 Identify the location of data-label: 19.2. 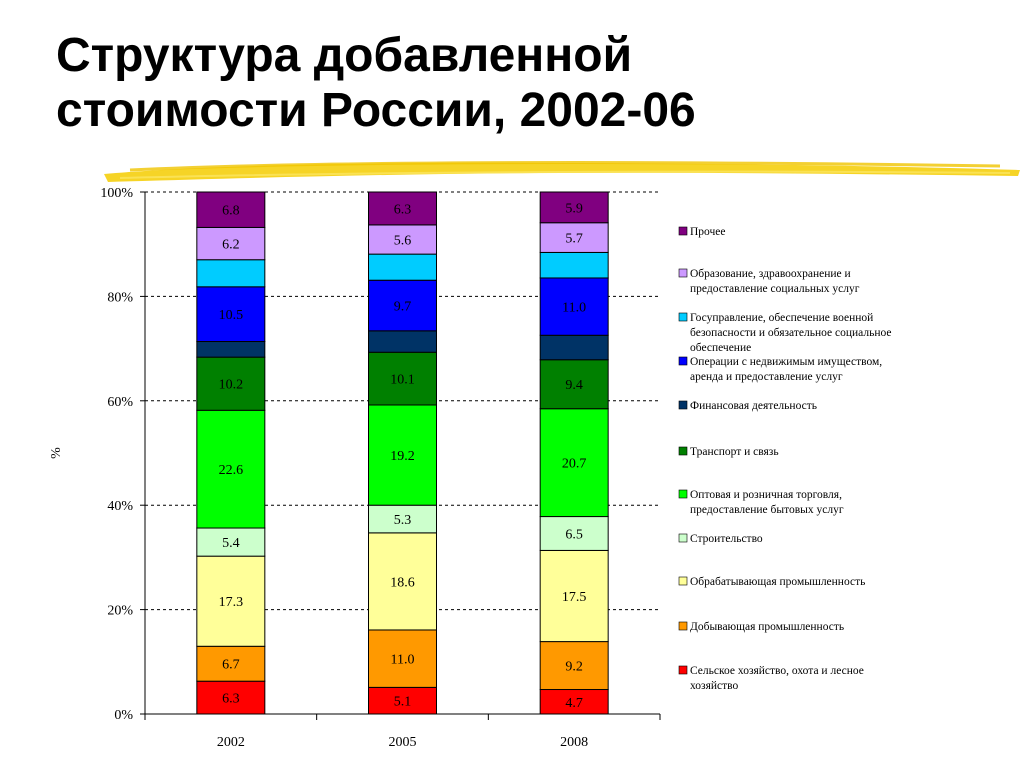
(402, 456).